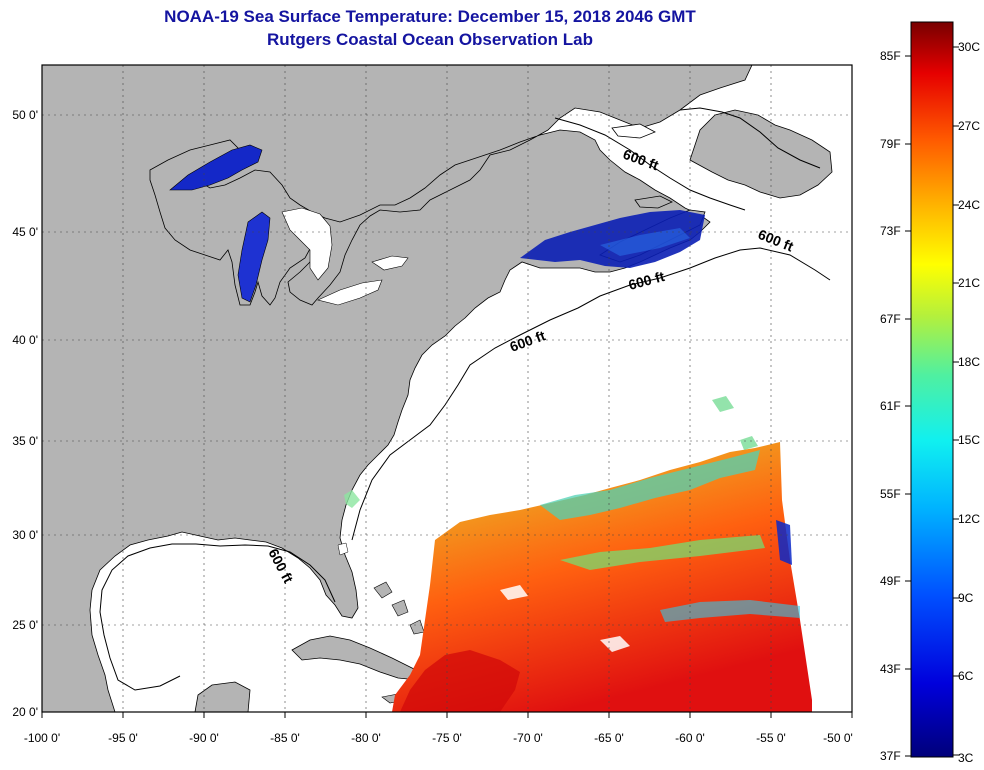 The height and width of the screenshot is (770, 984). Describe the element at coordinates (969, 519) in the screenshot. I see `colorbar-c-label: 12C` at that location.